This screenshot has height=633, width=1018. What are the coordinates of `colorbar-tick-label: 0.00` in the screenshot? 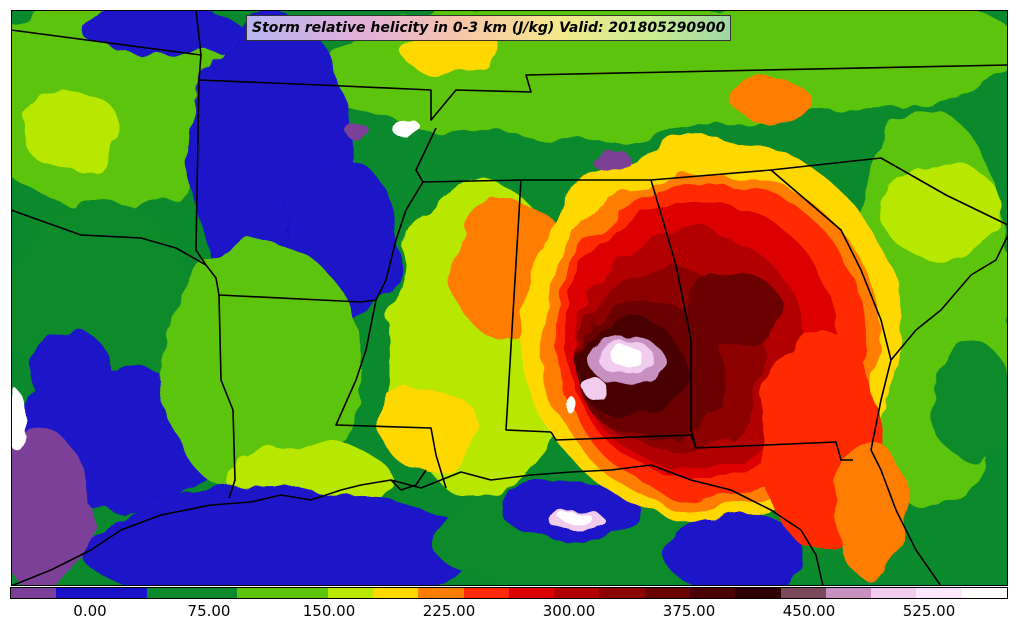 It's located at (90, 611).